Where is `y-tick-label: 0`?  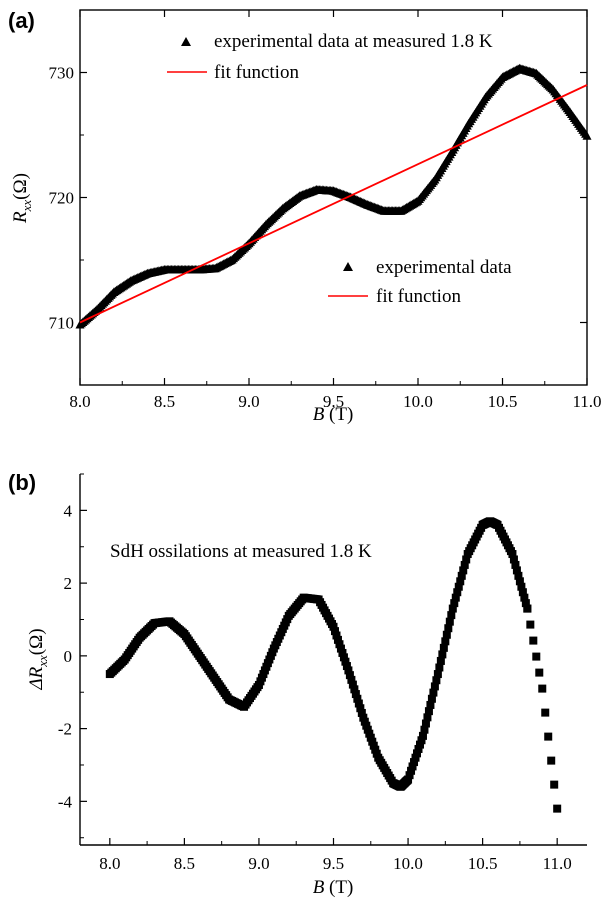
y-tick-label: 0 is located at coordinates (68, 656).